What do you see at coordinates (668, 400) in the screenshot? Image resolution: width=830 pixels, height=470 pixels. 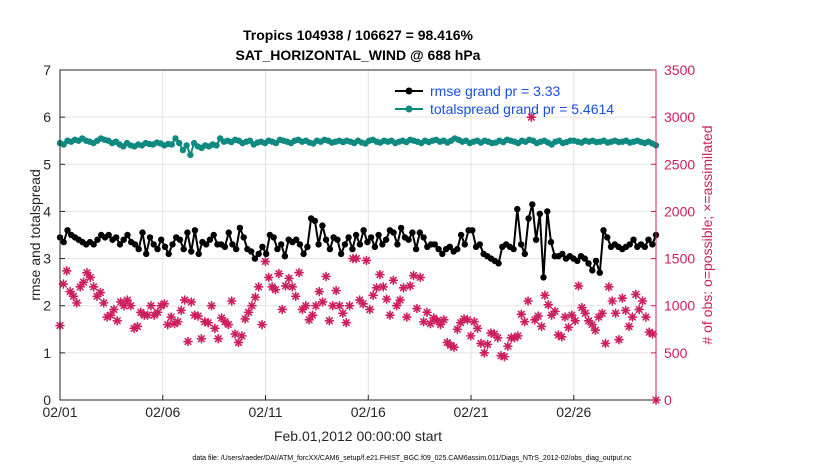 I see `right-tick-label: 0` at bounding box center [668, 400].